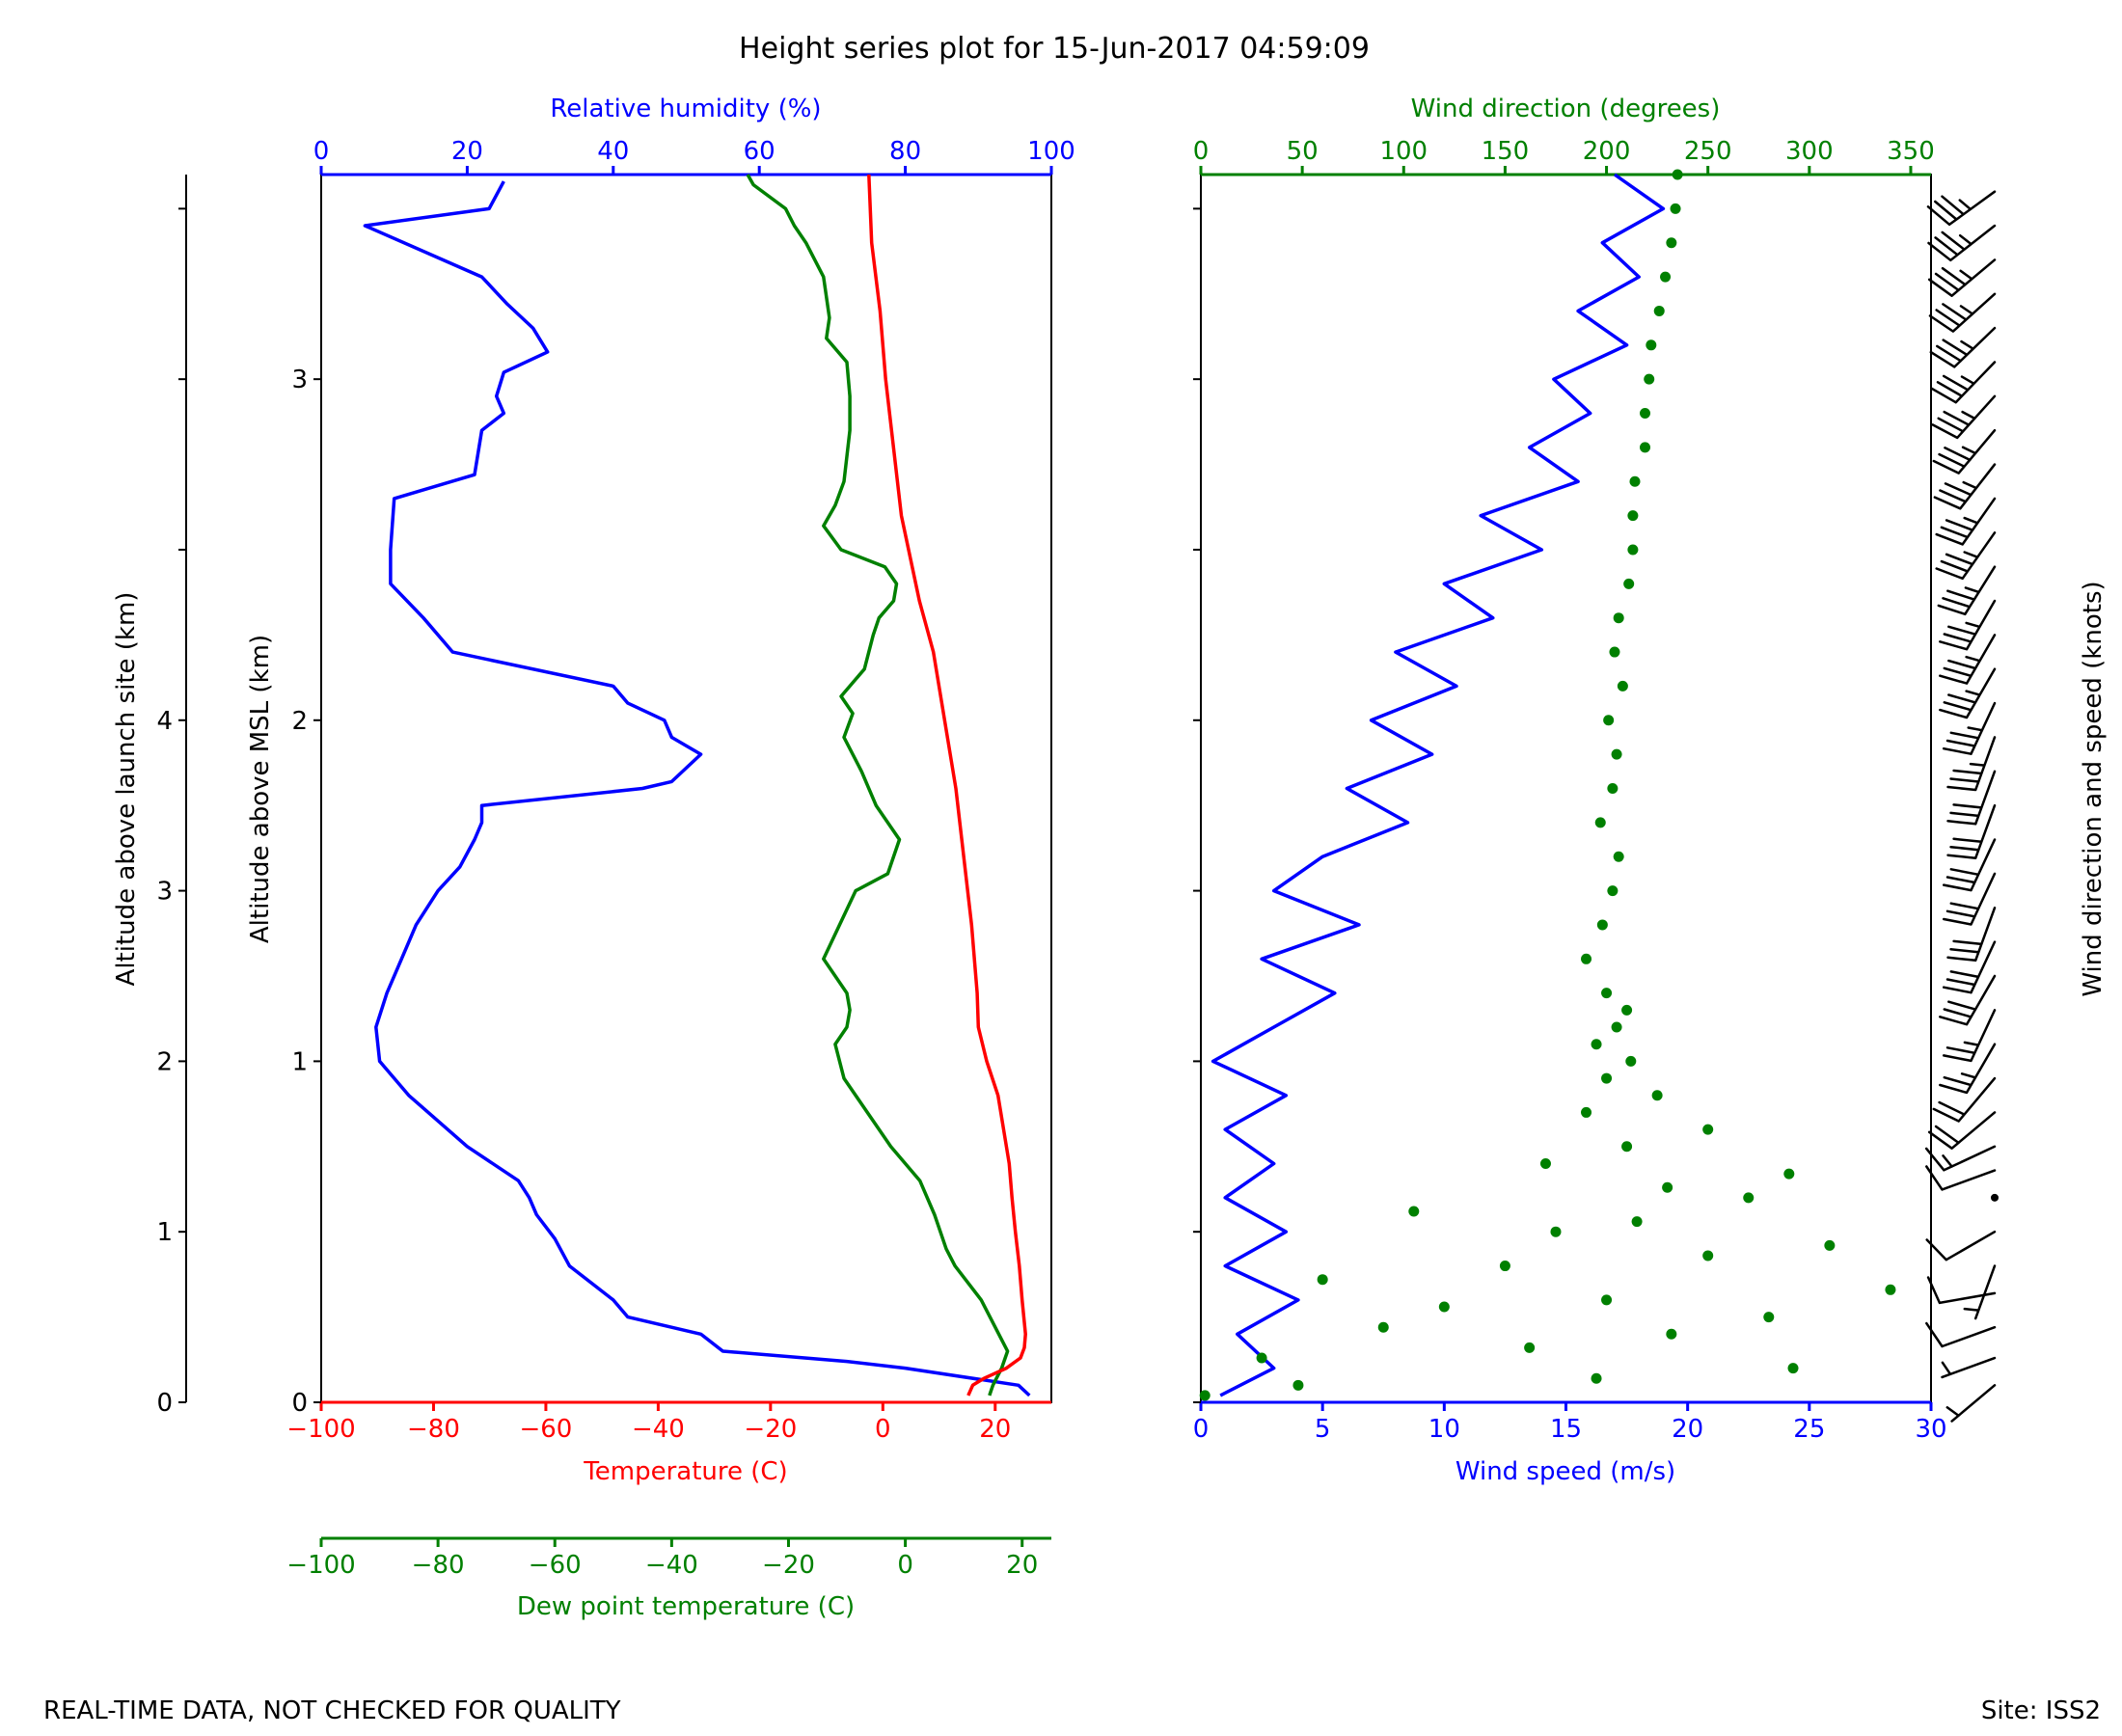 This screenshot has width=2122, height=1736. I want to click on wind-speed-ticks: 0 5 10 15 20 25 30, so click(1570, 1423).